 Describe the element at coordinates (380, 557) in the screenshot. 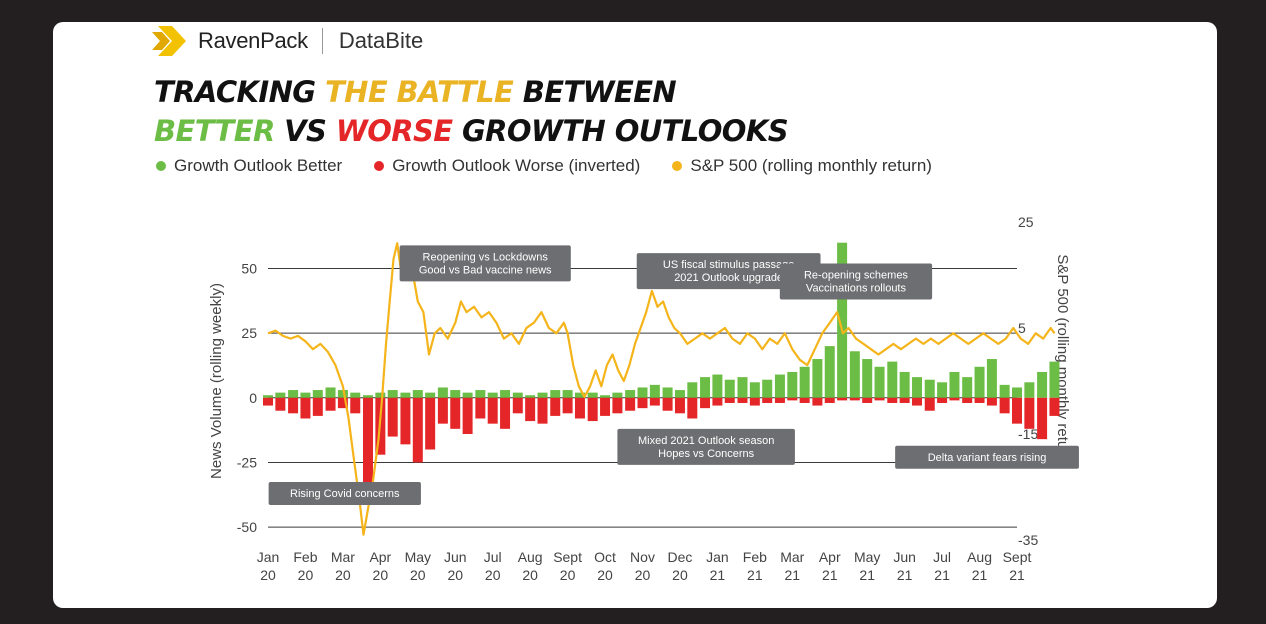

I see `x-tick-month: Apr` at that location.